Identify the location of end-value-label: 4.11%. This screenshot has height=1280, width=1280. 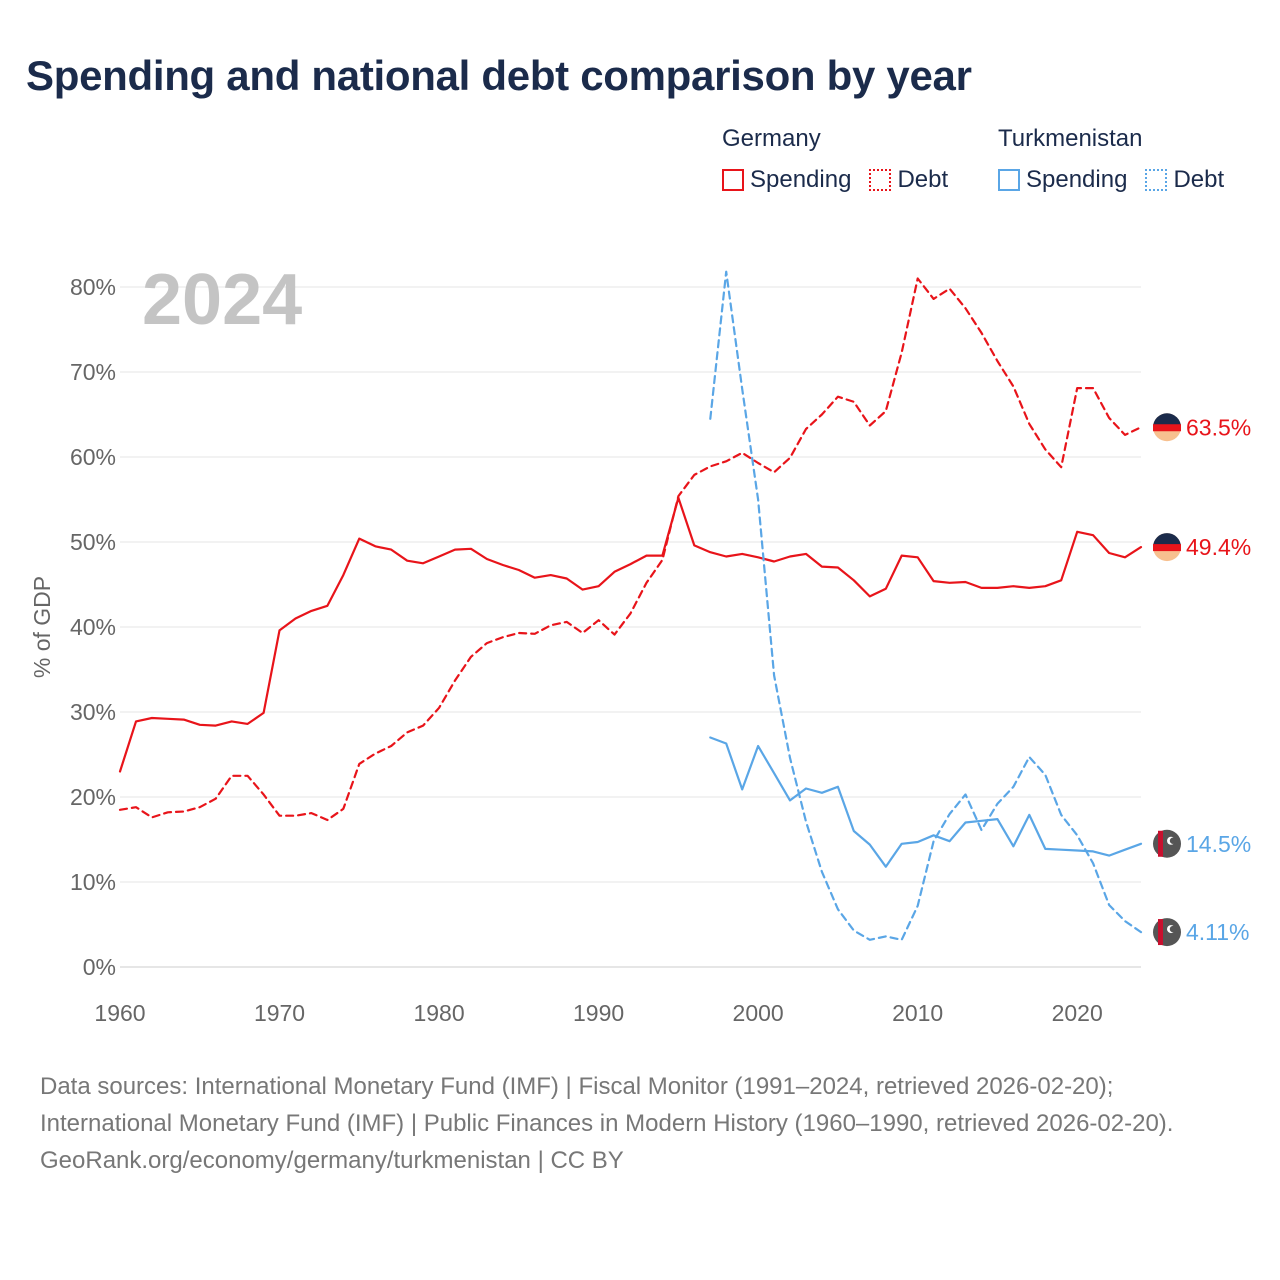
(1218, 932).